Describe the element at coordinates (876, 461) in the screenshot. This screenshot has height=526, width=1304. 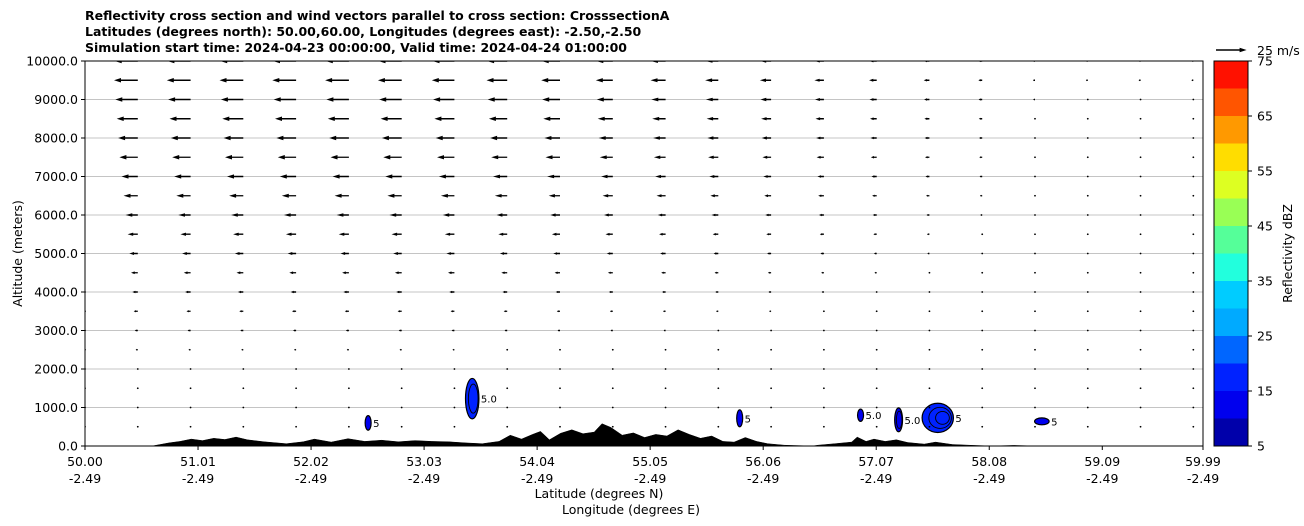
I see `x-tick-label-lat: 57.07` at that location.